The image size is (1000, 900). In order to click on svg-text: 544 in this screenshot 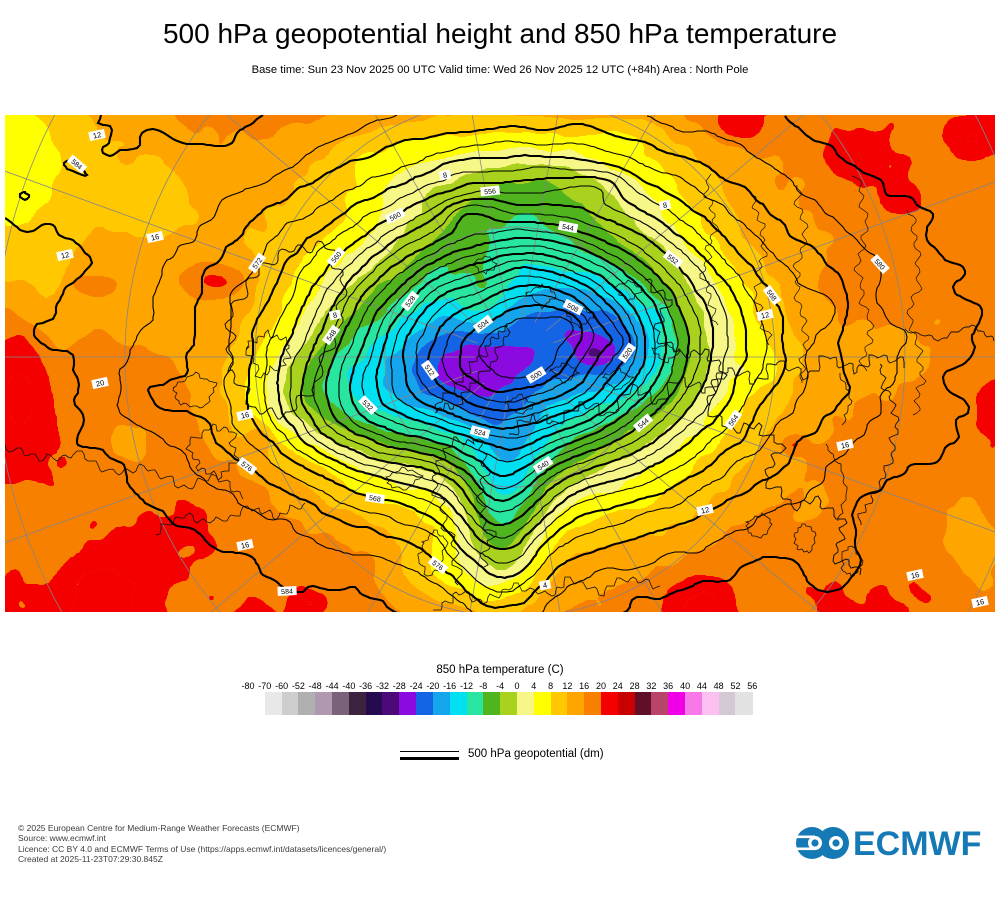, I will do `click(567, 228)`.